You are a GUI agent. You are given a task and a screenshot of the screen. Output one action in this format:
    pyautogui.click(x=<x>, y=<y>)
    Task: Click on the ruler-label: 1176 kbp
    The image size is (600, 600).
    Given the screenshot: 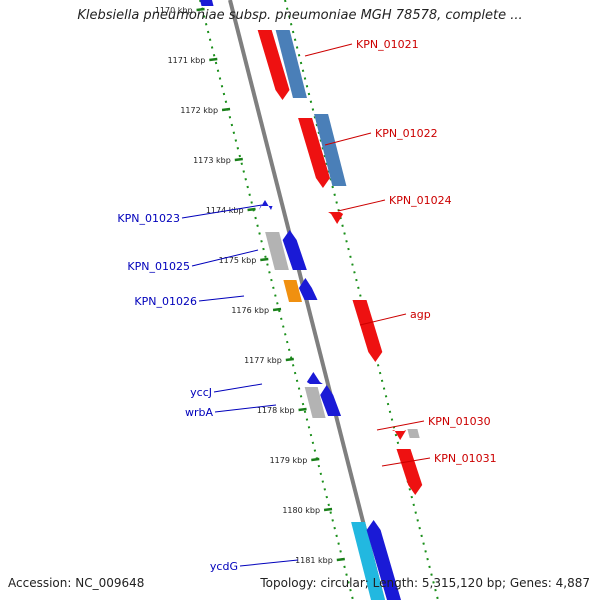 What is the action you would take?
    pyautogui.click(x=250, y=310)
    